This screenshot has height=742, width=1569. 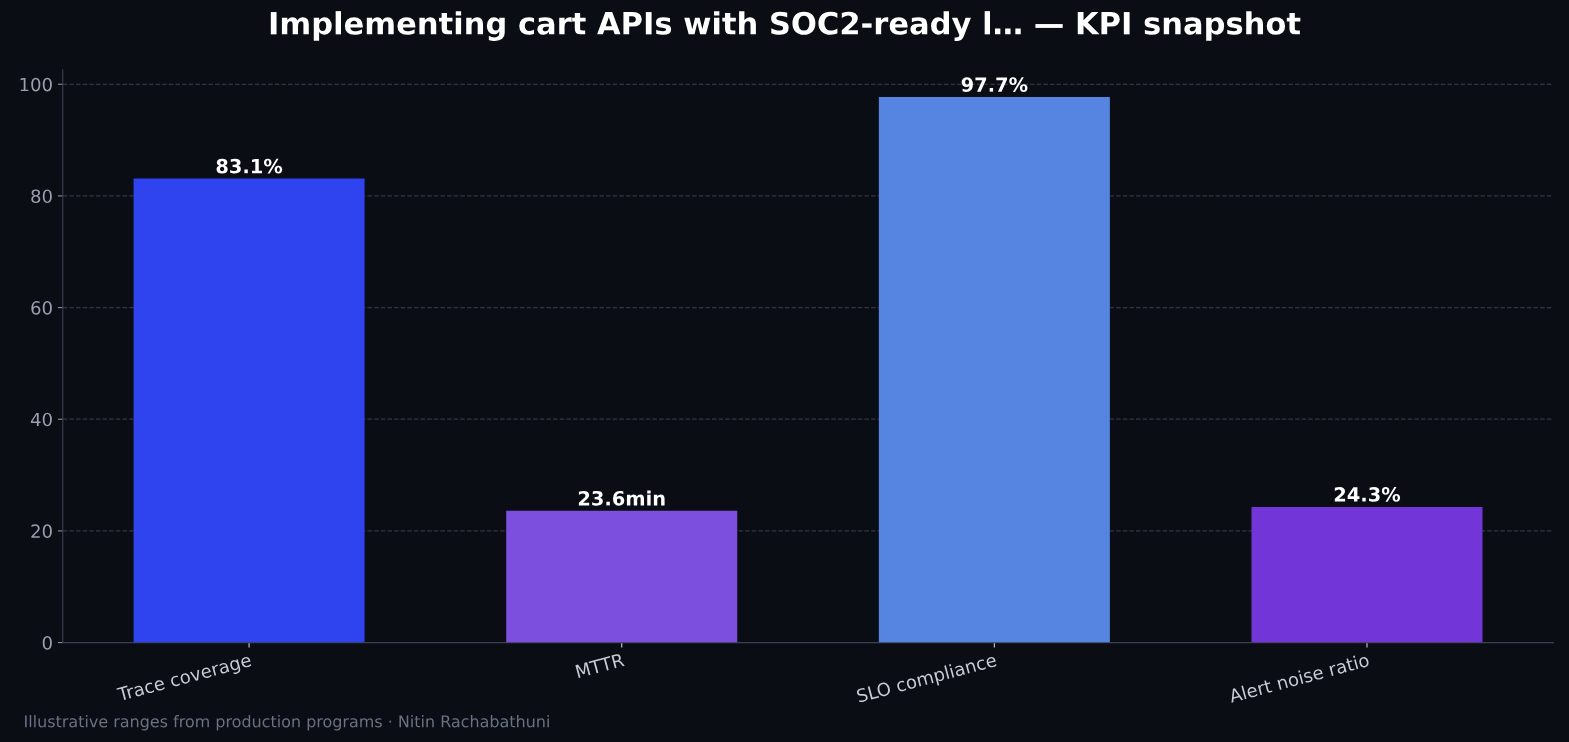 What do you see at coordinates (249, 166) in the screenshot?
I see `data-label: 83.1%` at bounding box center [249, 166].